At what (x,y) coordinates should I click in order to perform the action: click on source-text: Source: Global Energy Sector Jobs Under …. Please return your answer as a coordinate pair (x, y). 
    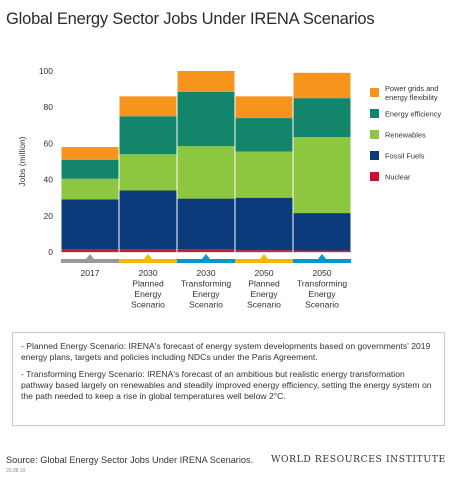
    Looking at the image, I should click on (130, 460).